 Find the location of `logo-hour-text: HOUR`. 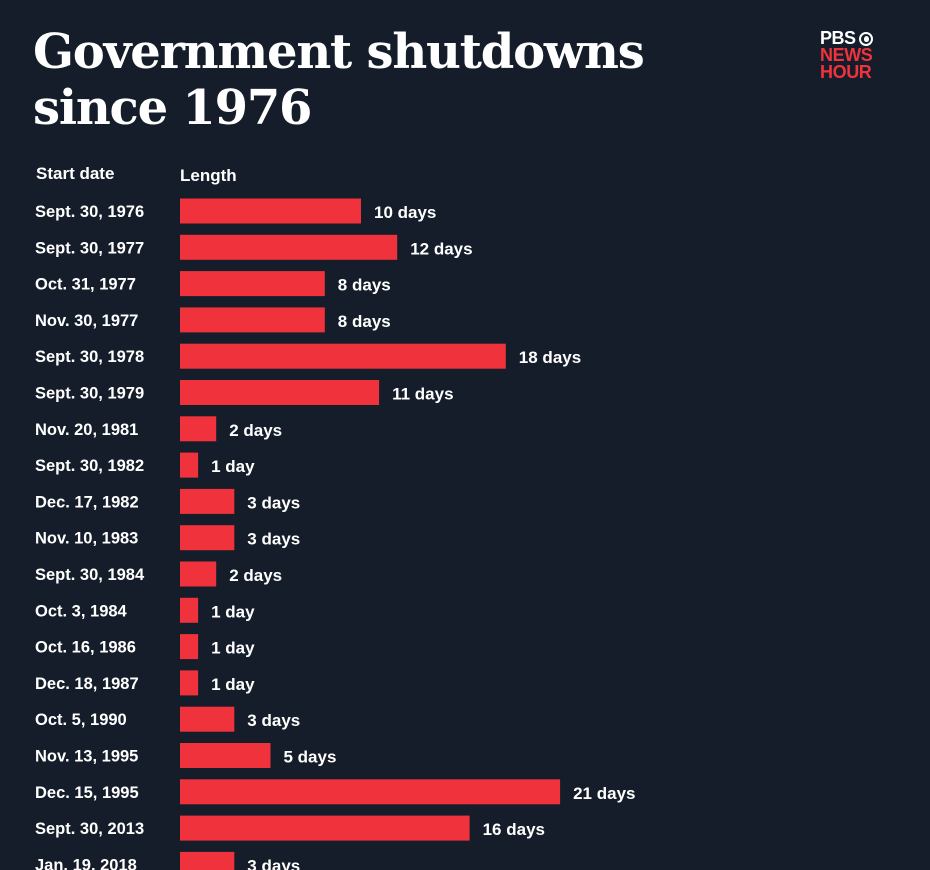

logo-hour-text: HOUR is located at coordinates (846, 72).